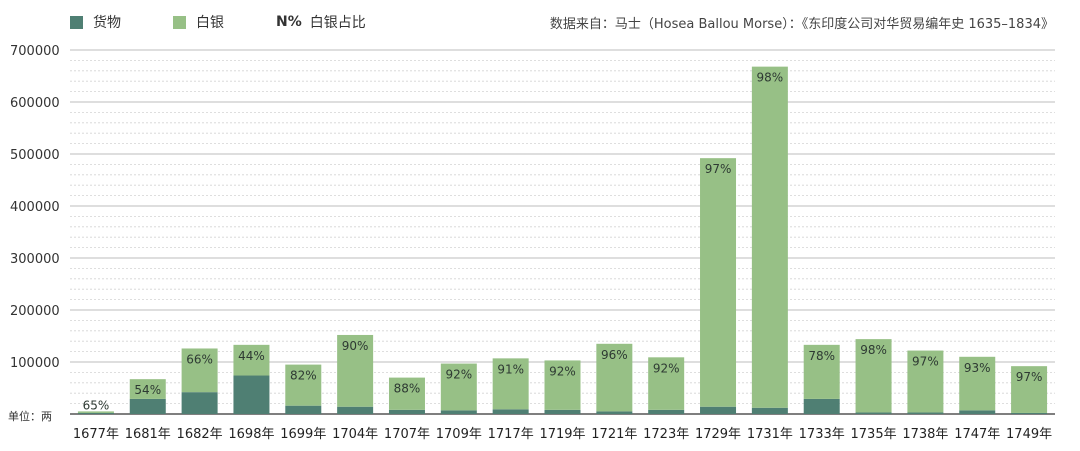 This screenshot has width=1080, height=451. What do you see at coordinates (199, 359) in the screenshot?
I see `pct-data-label: 66%` at bounding box center [199, 359].